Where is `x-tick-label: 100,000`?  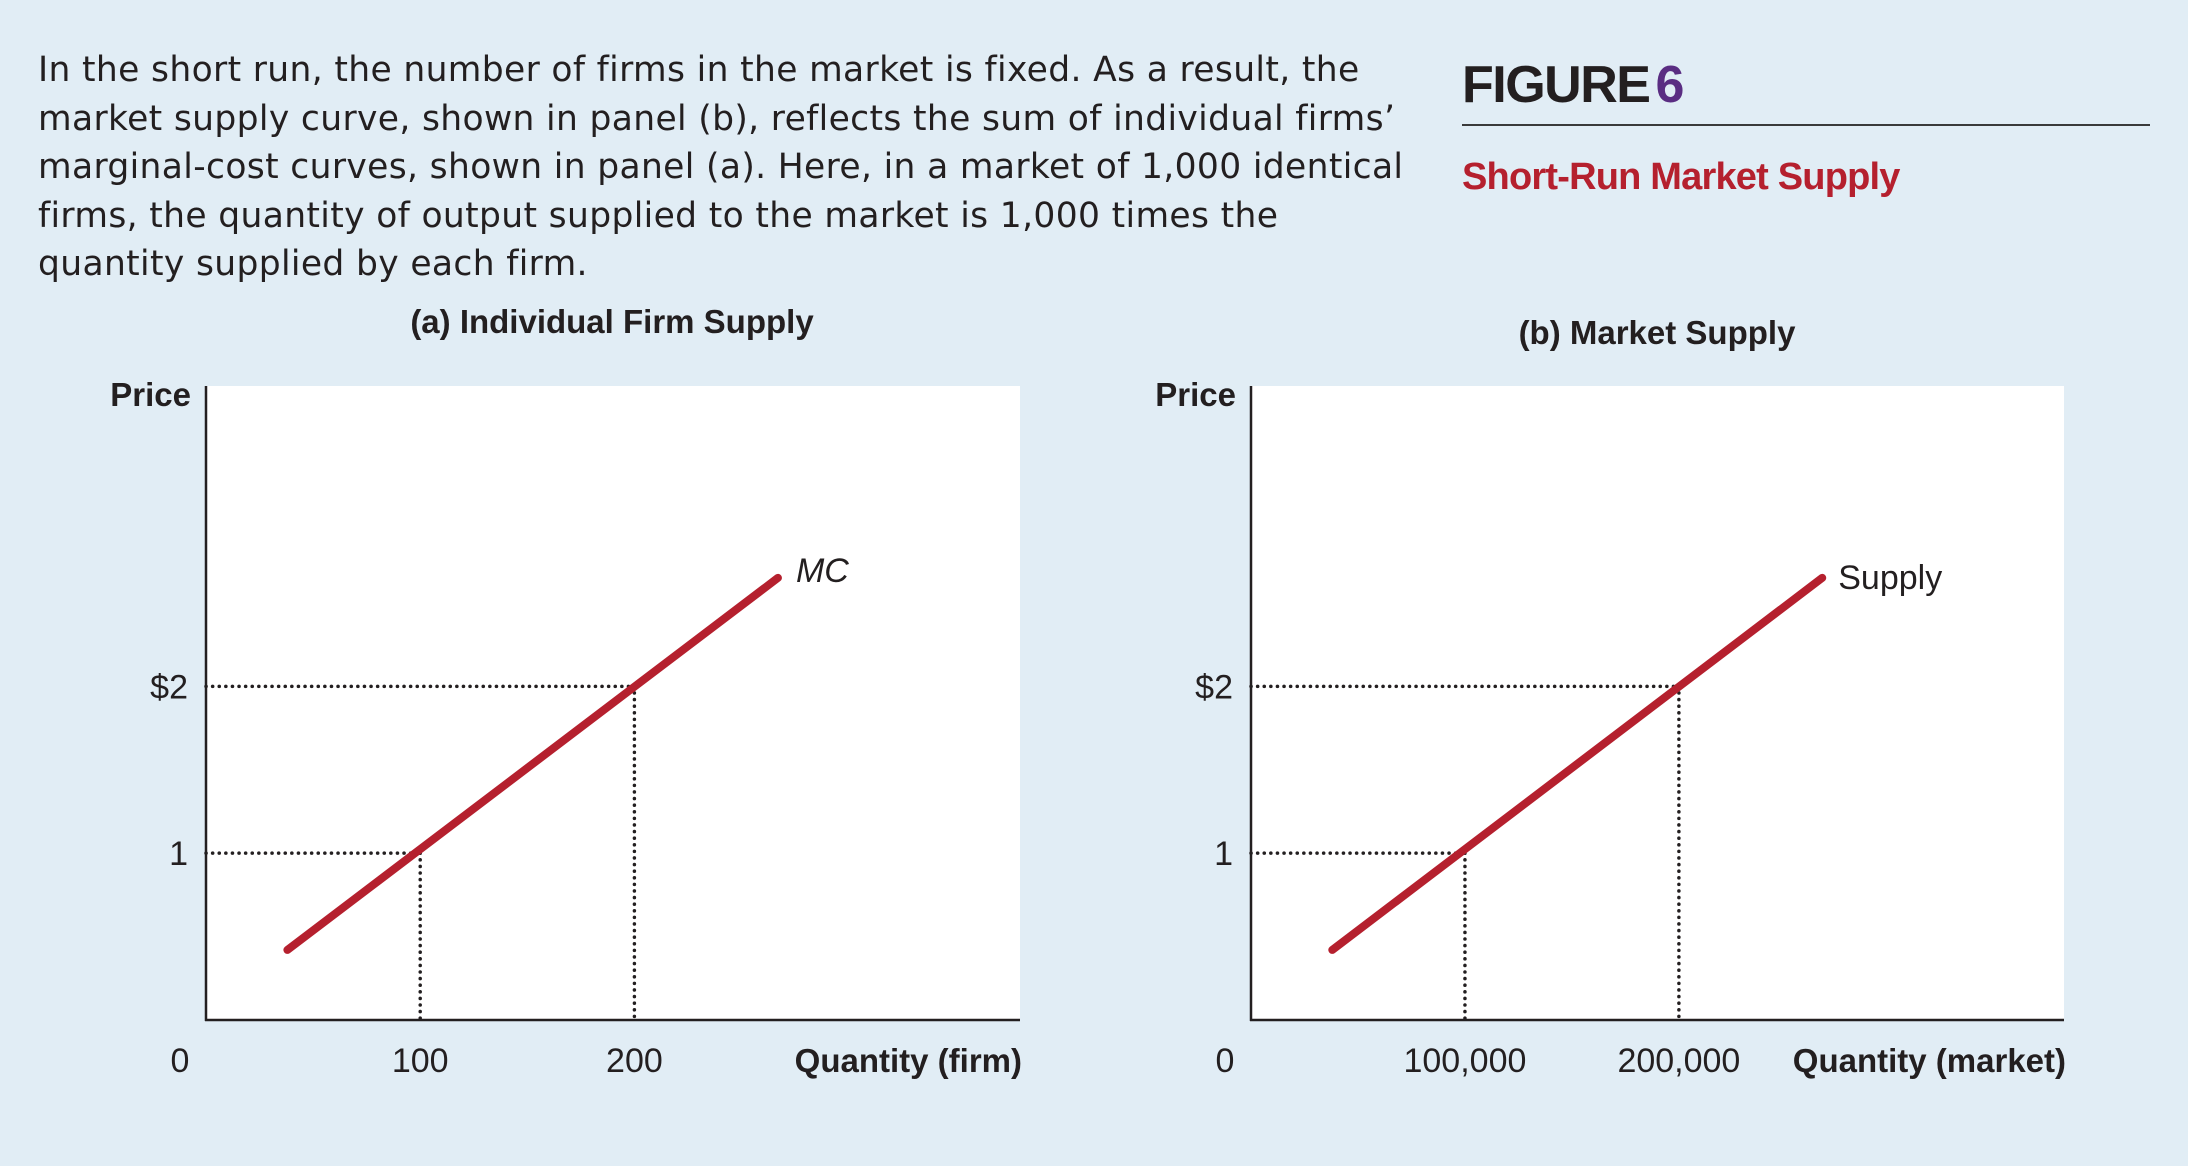 x-tick-label: 100,000 is located at coordinates (1464, 1061).